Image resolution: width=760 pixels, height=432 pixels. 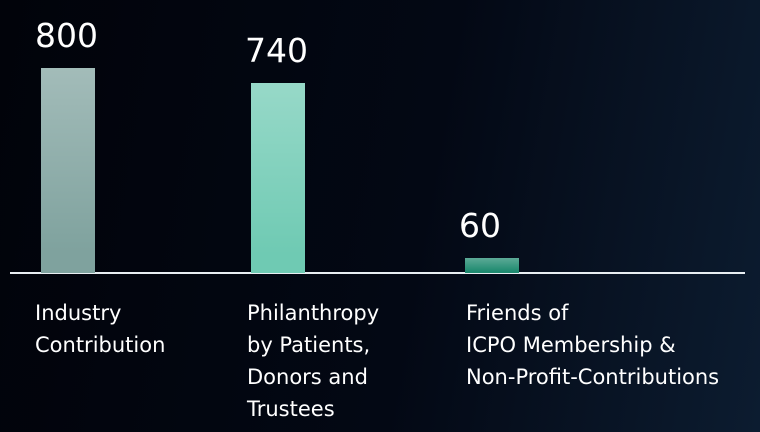 What do you see at coordinates (66, 35) in the screenshot?
I see `value-label: 800` at bounding box center [66, 35].